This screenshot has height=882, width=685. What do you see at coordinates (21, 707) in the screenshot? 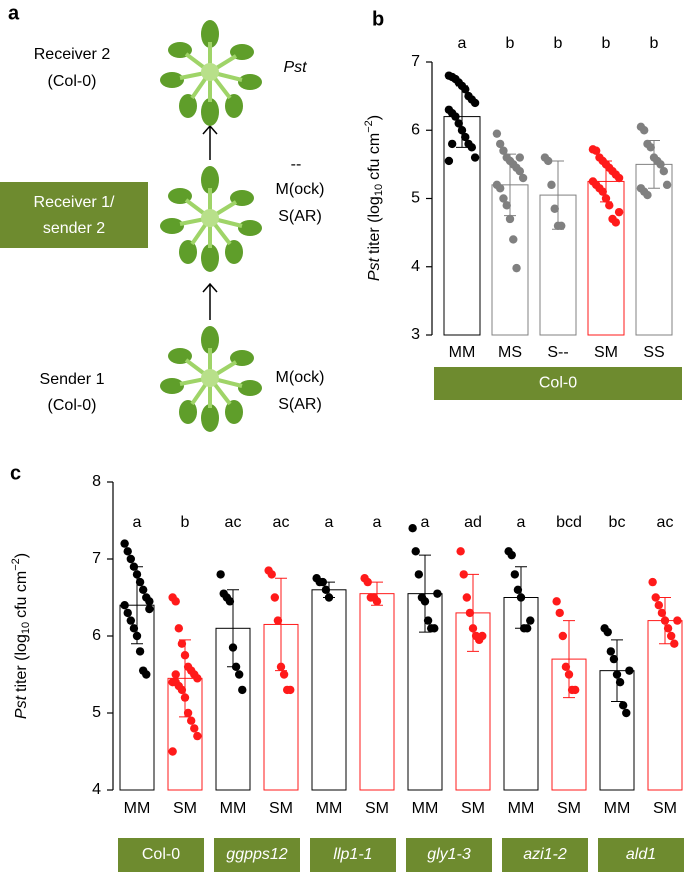
I see `y-axis-label-part: Pst` at bounding box center [21, 707].